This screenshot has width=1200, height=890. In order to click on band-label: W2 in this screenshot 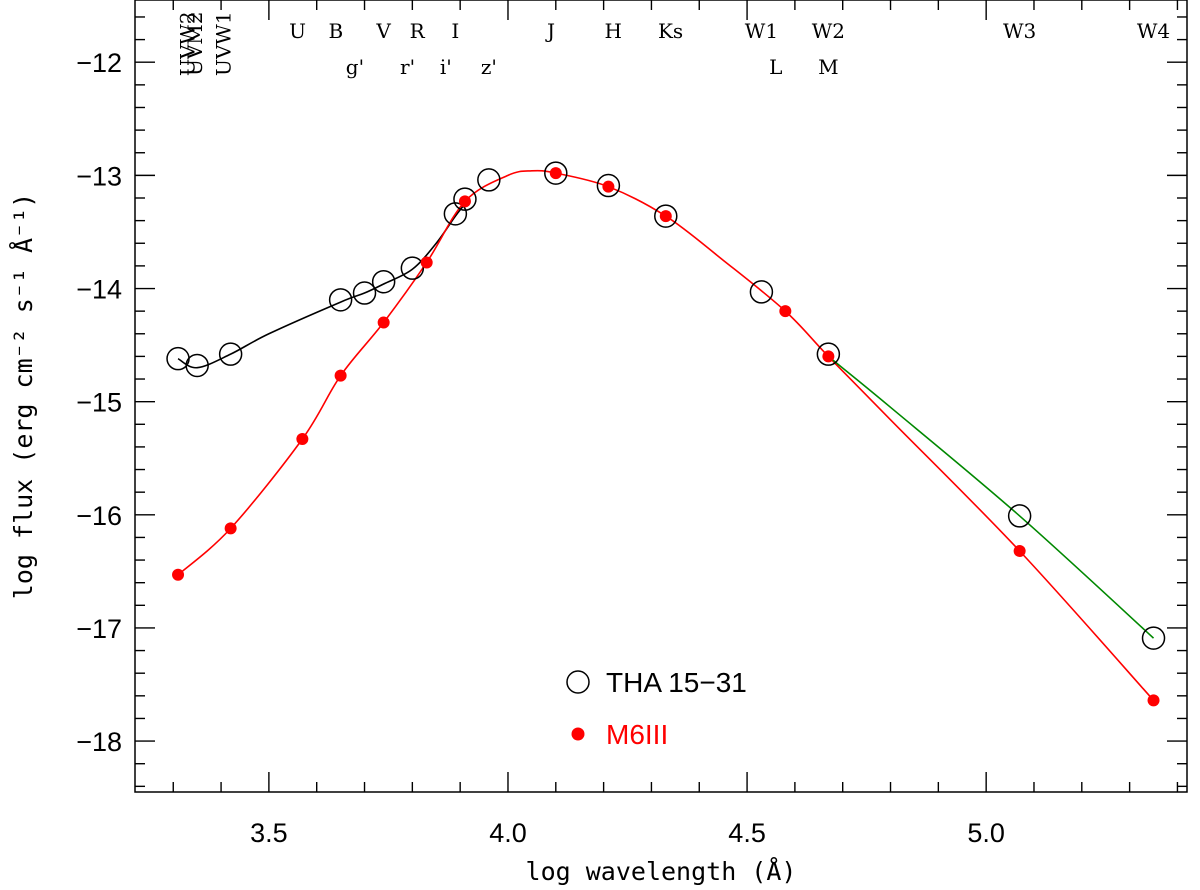, I will do `click(828, 31)`.